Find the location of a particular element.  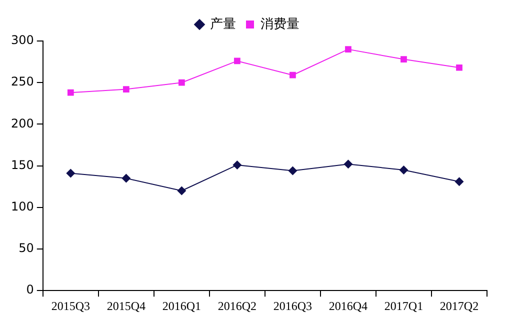

y-tick-label: 150 is located at coordinates (22, 165).